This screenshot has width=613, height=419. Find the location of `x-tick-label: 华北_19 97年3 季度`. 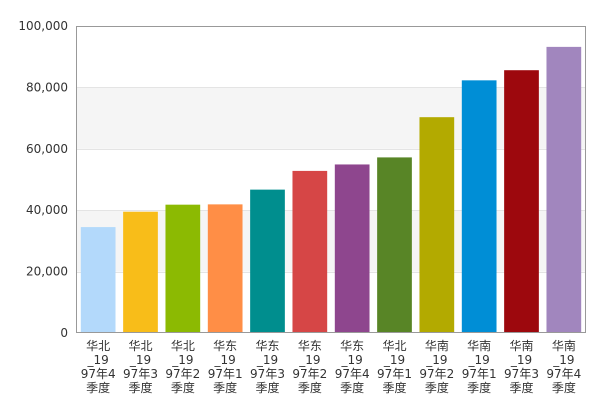

x-tick-label: 华北_19 97年3 季度 is located at coordinates (140, 367).